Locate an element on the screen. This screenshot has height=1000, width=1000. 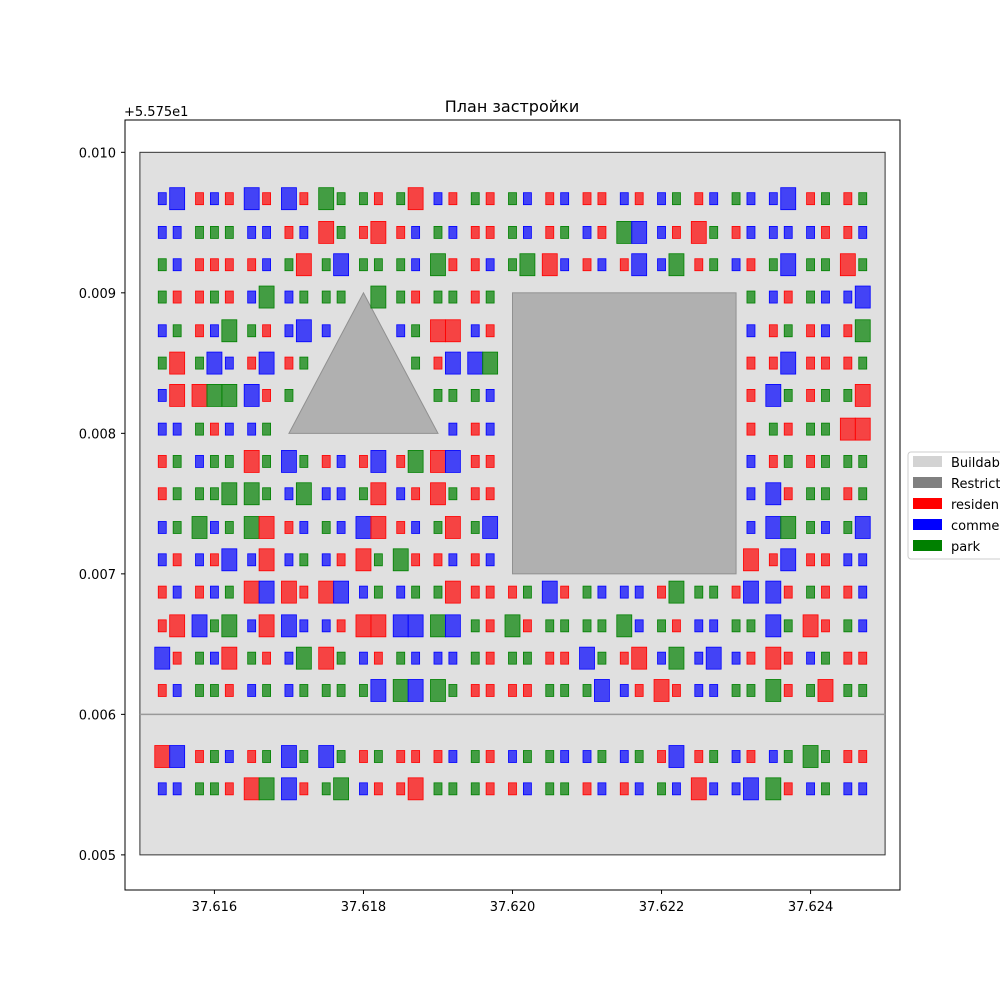
legend-swatch is located at coordinates (927, 545).